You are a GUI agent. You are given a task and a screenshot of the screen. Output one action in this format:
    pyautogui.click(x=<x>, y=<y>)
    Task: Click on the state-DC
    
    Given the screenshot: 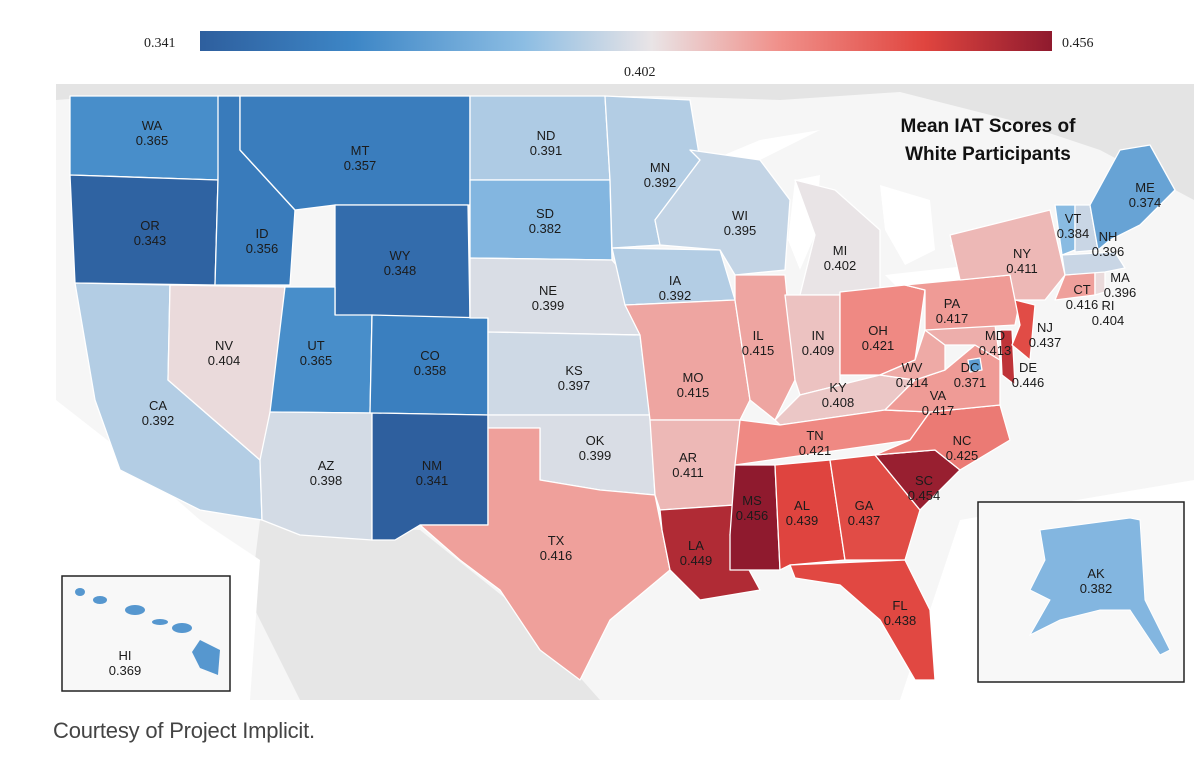 What is the action you would take?
    pyautogui.click(x=975, y=365)
    